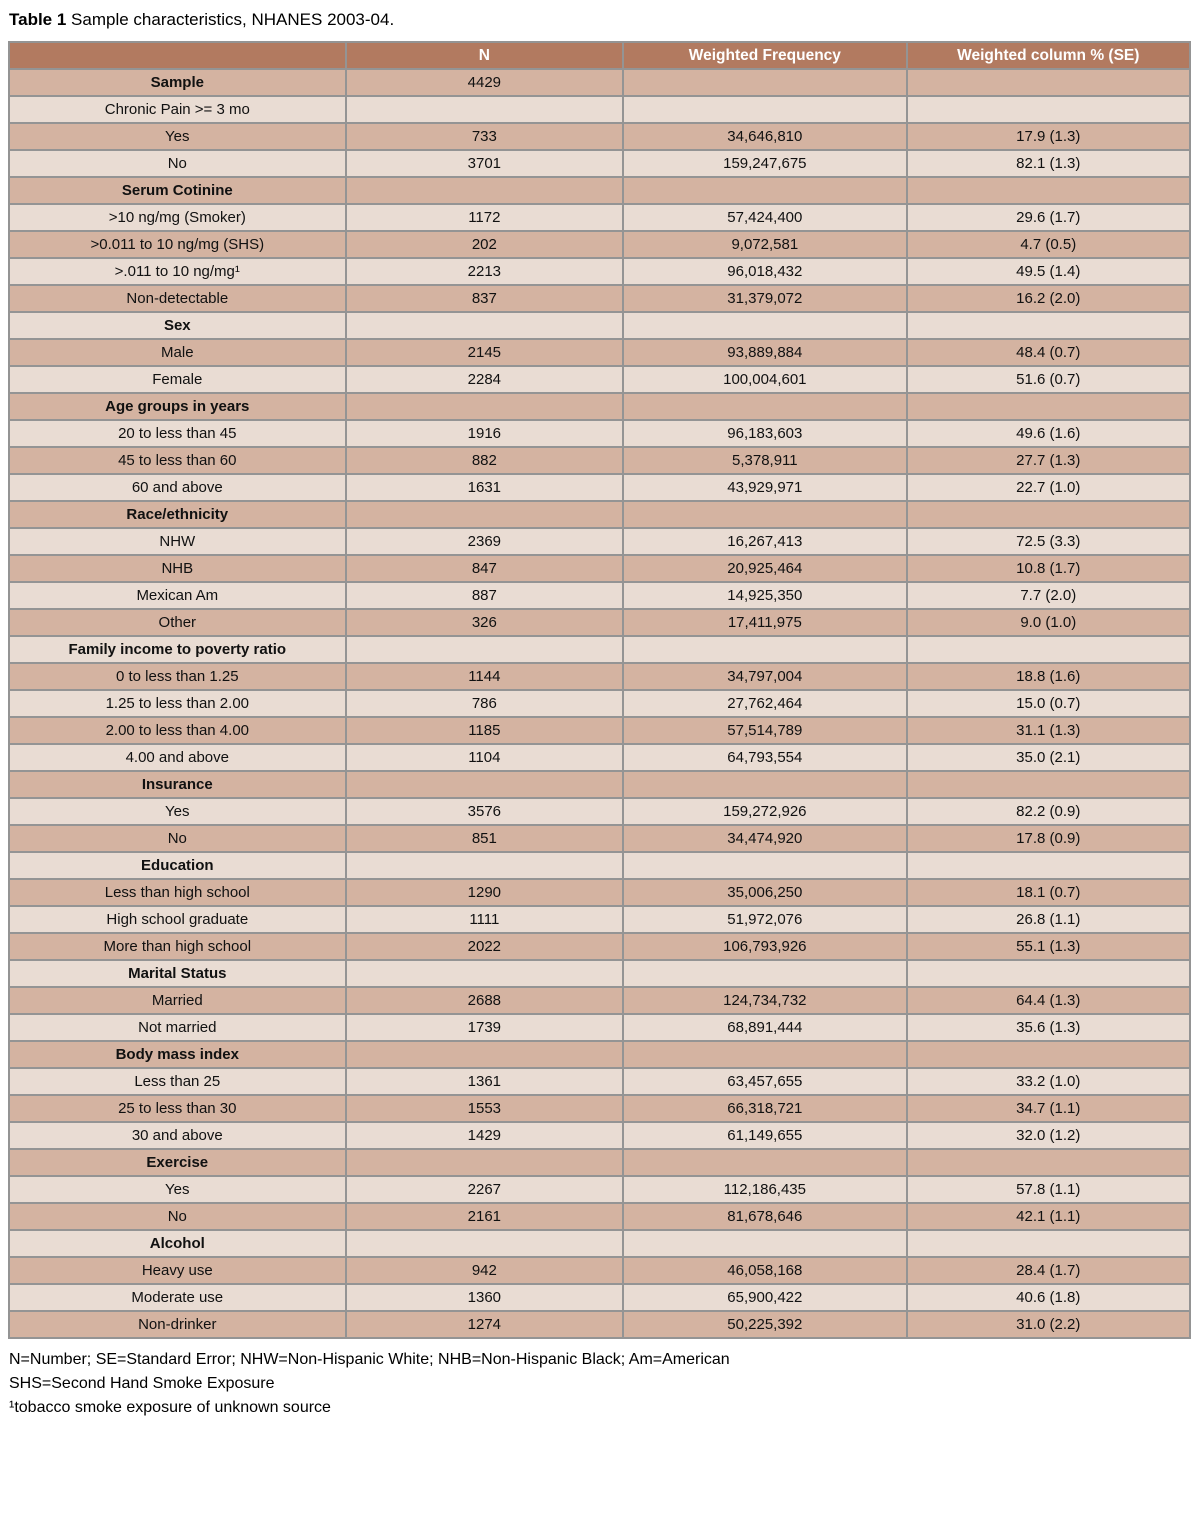 The image size is (1199, 1523). I want to click on cell-pct: 42.1 (1.1), so click(1048, 1216).